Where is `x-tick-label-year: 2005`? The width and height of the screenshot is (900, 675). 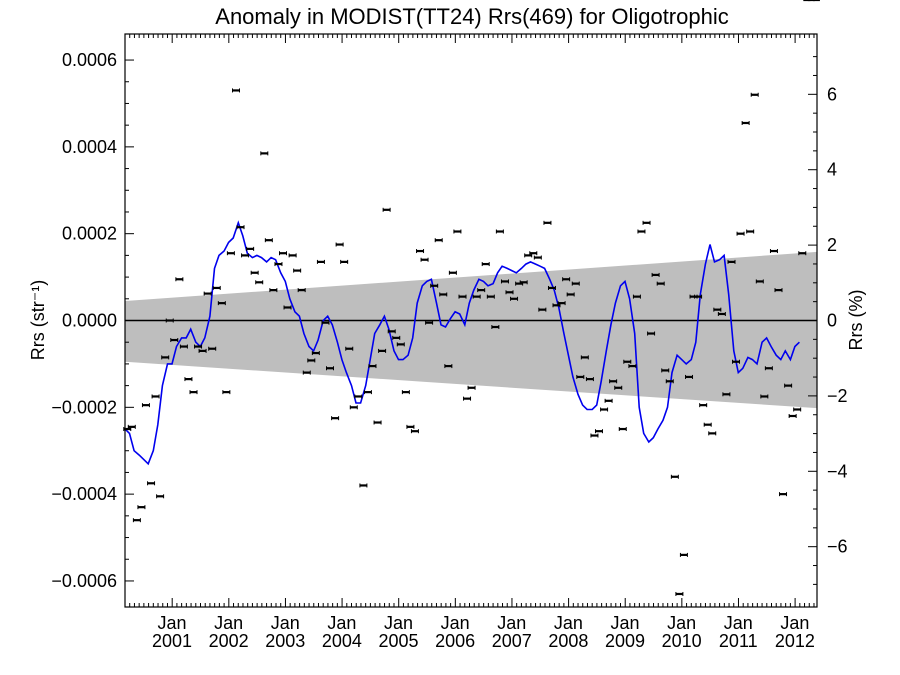
x-tick-label-year: 2005 is located at coordinates (398, 641).